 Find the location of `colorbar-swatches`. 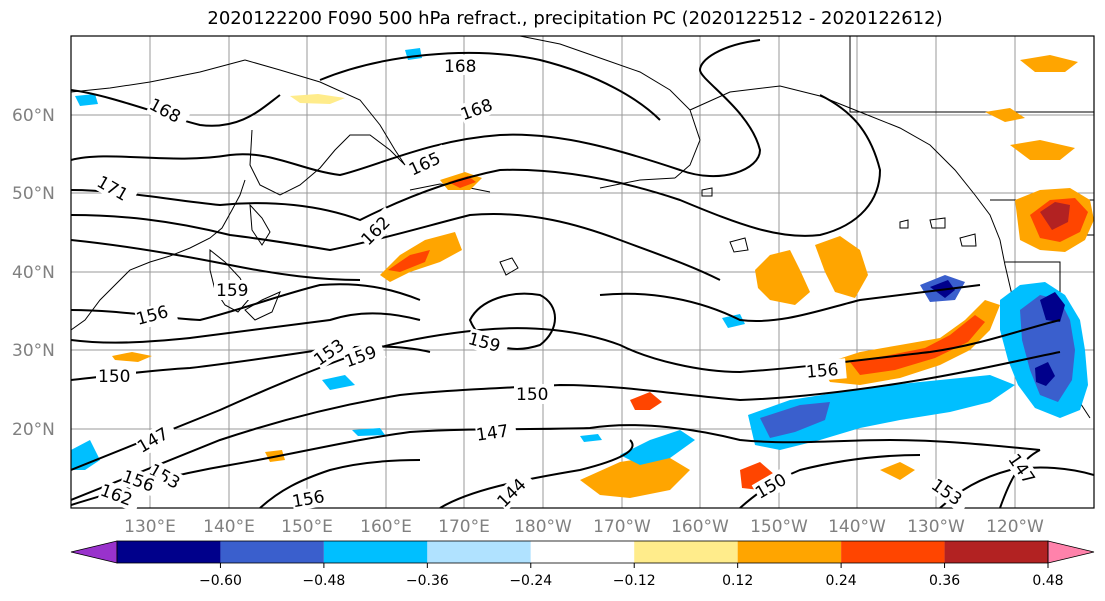

colorbar-swatches is located at coordinates (582, 552).